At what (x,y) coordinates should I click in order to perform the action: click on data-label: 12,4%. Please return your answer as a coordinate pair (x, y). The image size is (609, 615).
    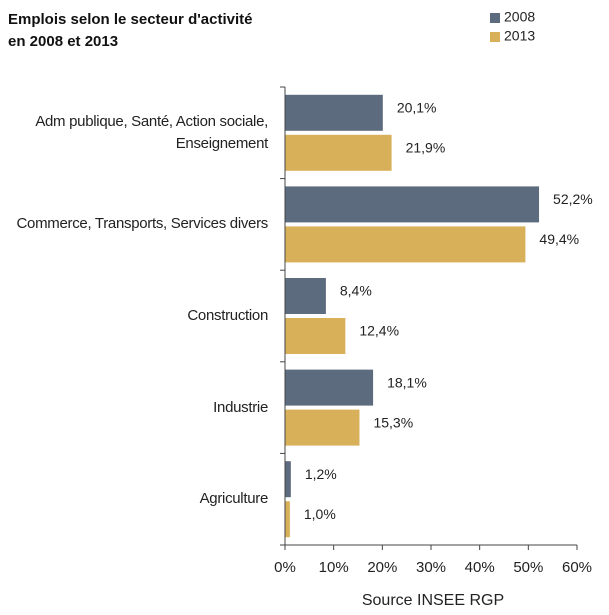
    Looking at the image, I should click on (379, 331).